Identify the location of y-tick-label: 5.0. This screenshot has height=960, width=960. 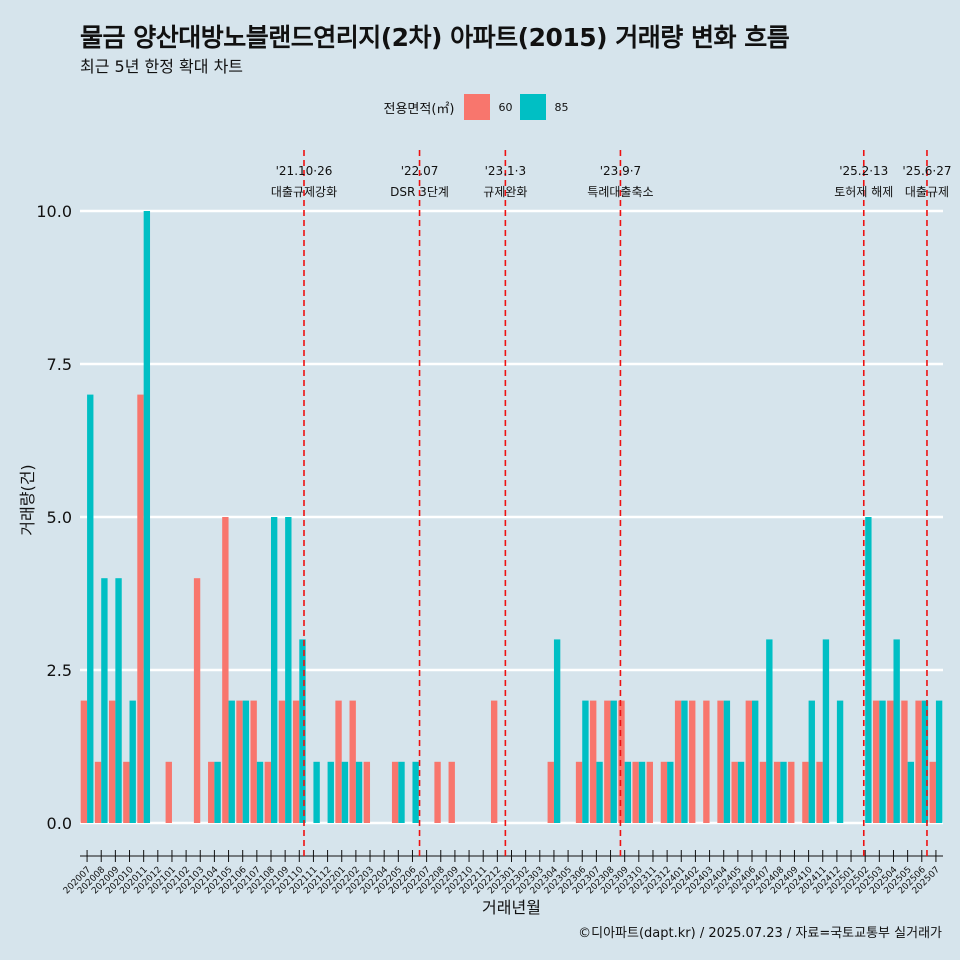
(59, 517).